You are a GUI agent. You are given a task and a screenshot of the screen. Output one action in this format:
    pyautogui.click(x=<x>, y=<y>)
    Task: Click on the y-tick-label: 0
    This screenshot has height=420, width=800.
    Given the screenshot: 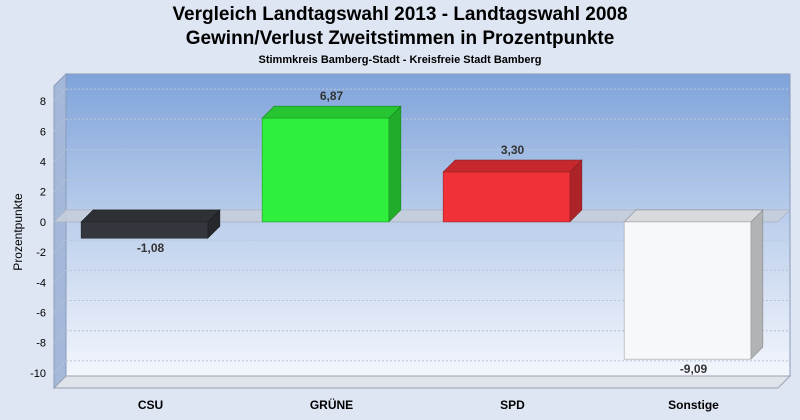 What is the action you would take?
    pyautogui.click(x=43, y=223)
    